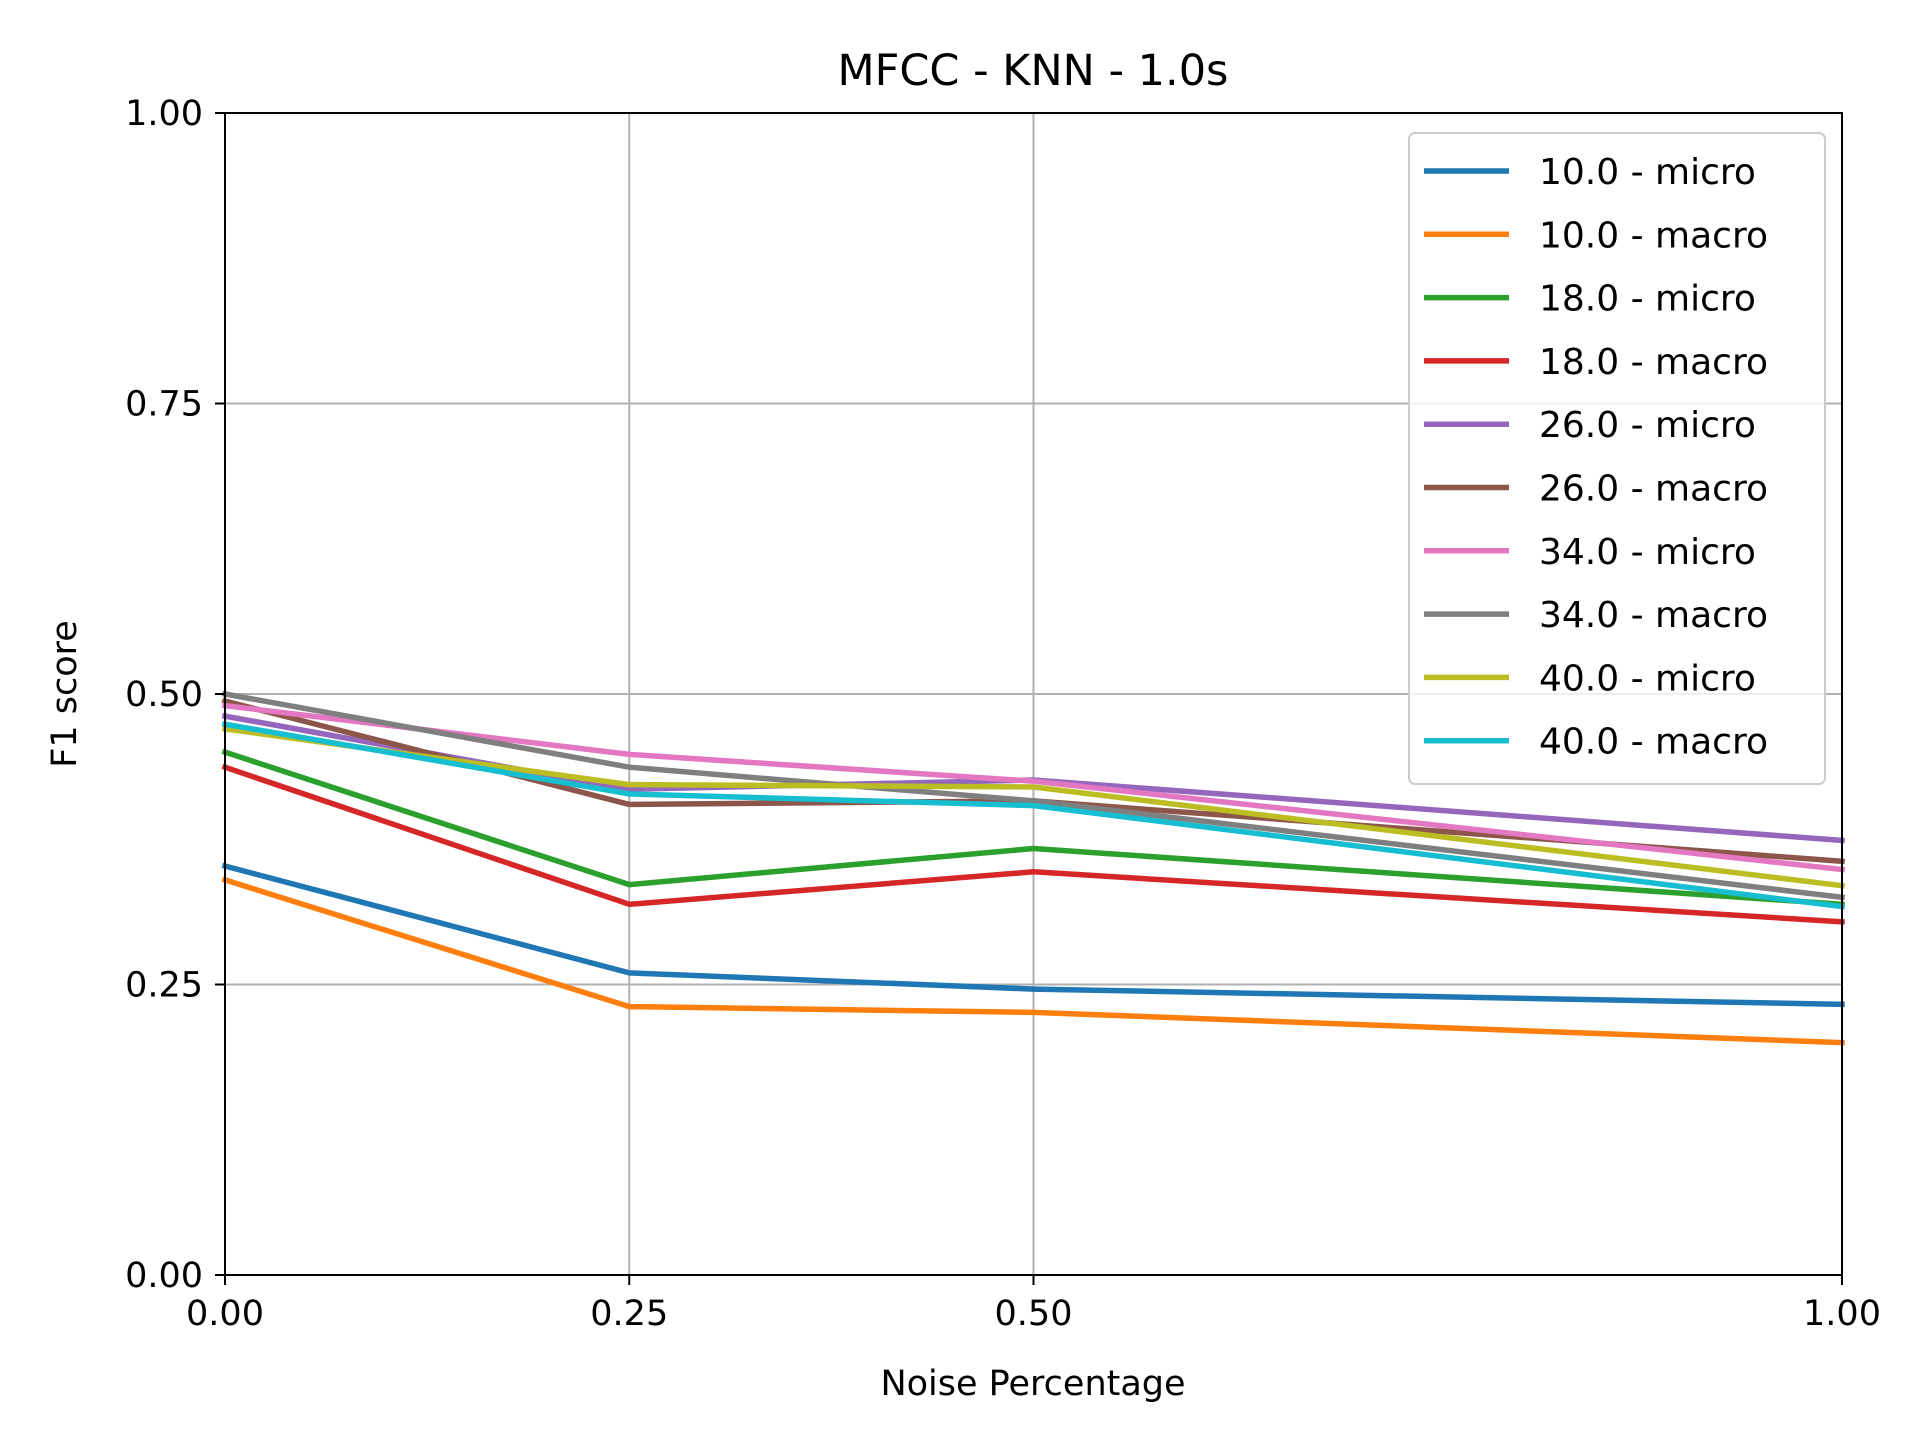 This screenshot has width=1920, height=1440. Describe the element at coordinates (1034, 1314) in the screenshot. I see `x-tick-label: 0.50` at that location.